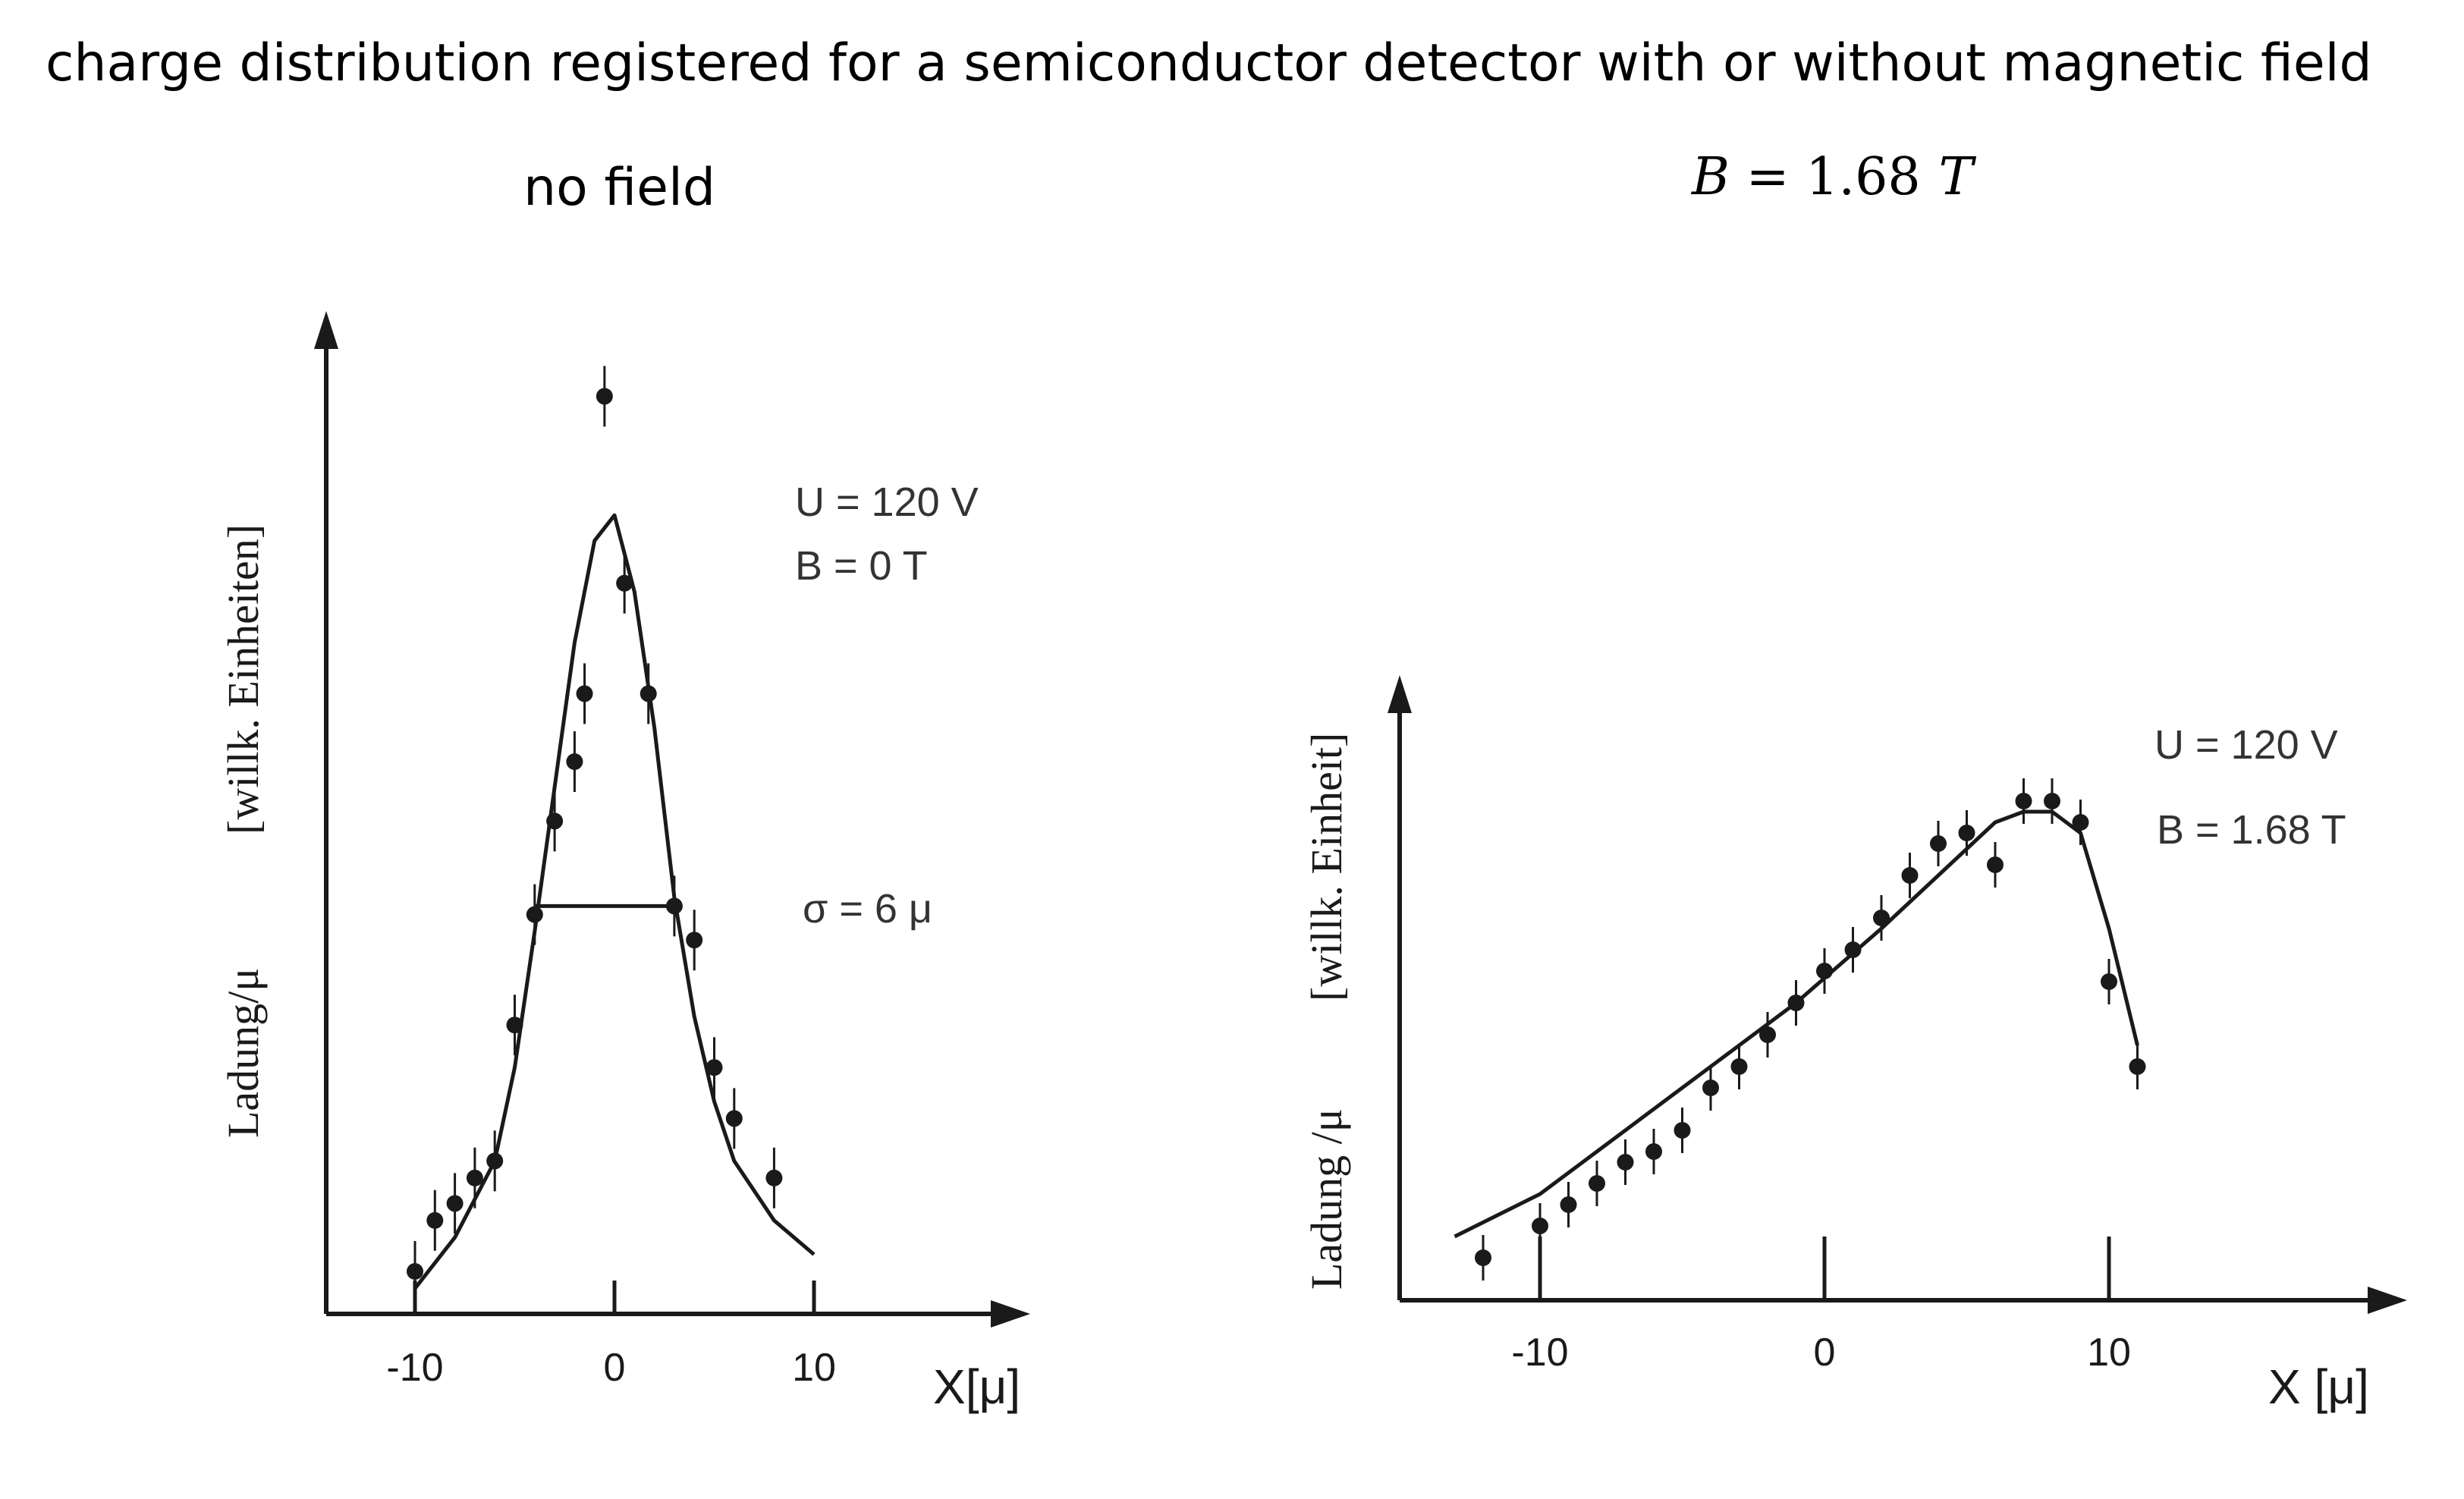  I want to click on left-fit-curve, so click(614, 902).